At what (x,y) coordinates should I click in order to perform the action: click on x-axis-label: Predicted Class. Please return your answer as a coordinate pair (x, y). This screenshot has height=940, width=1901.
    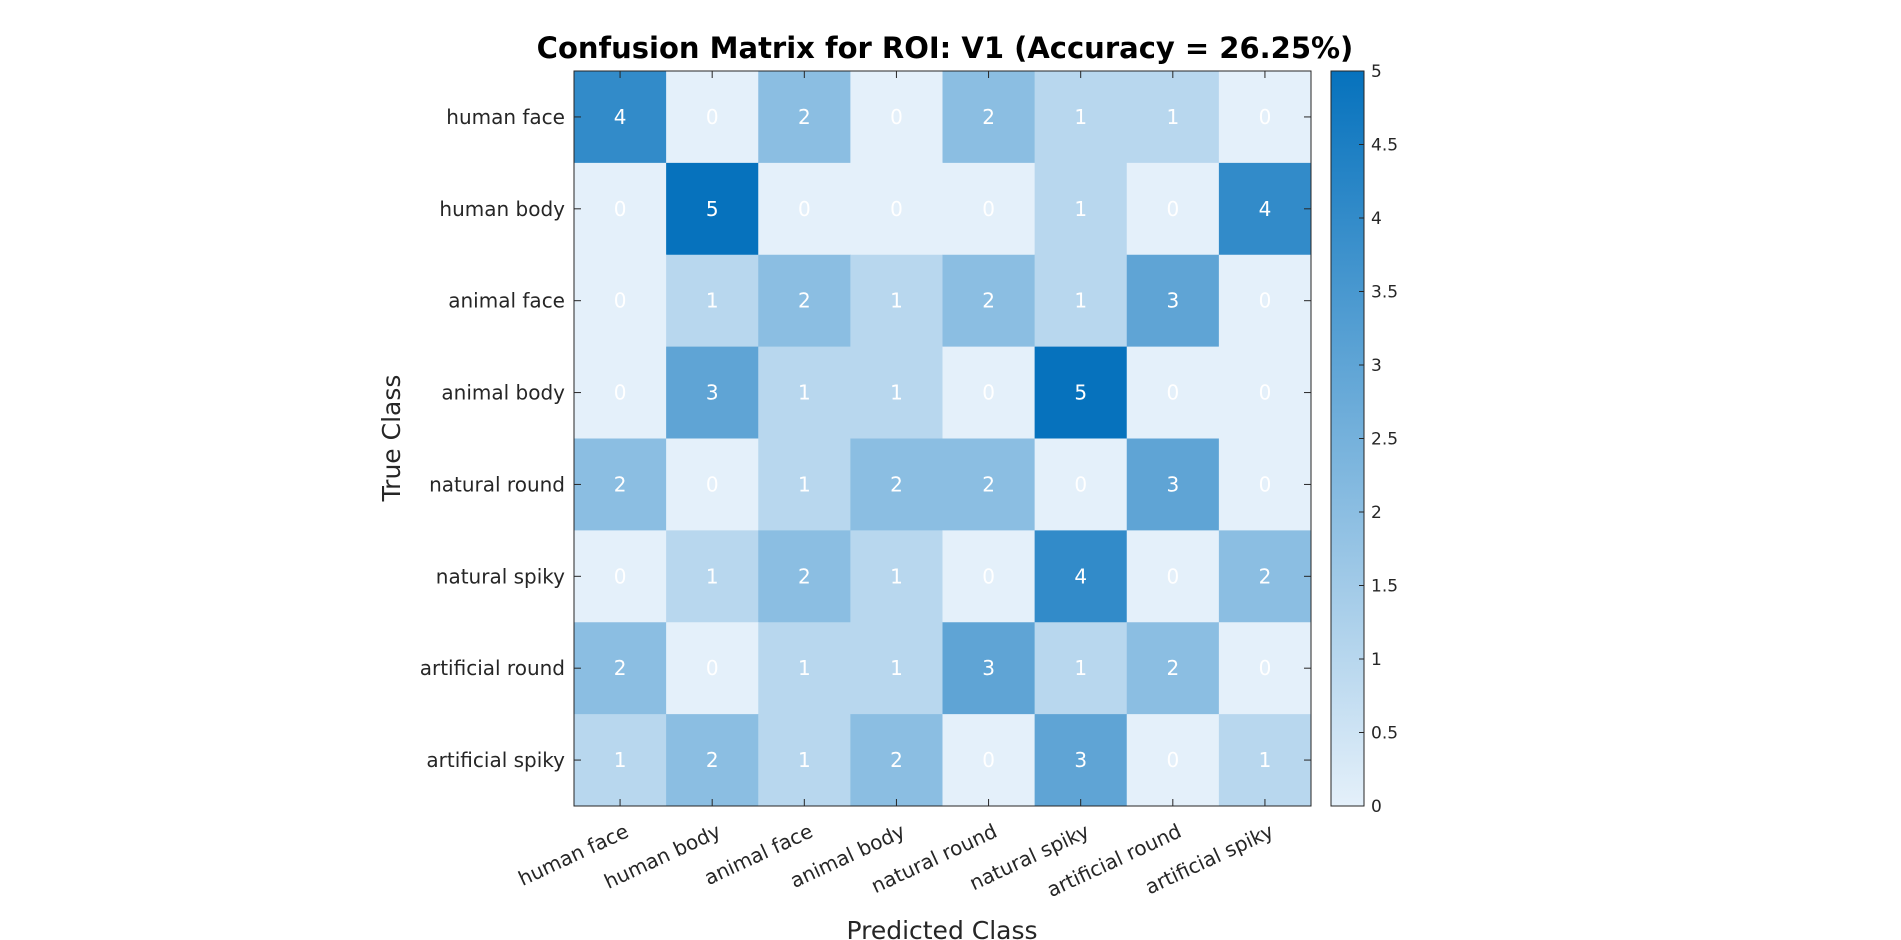
    Looking at the image, I should click on (941, 928).